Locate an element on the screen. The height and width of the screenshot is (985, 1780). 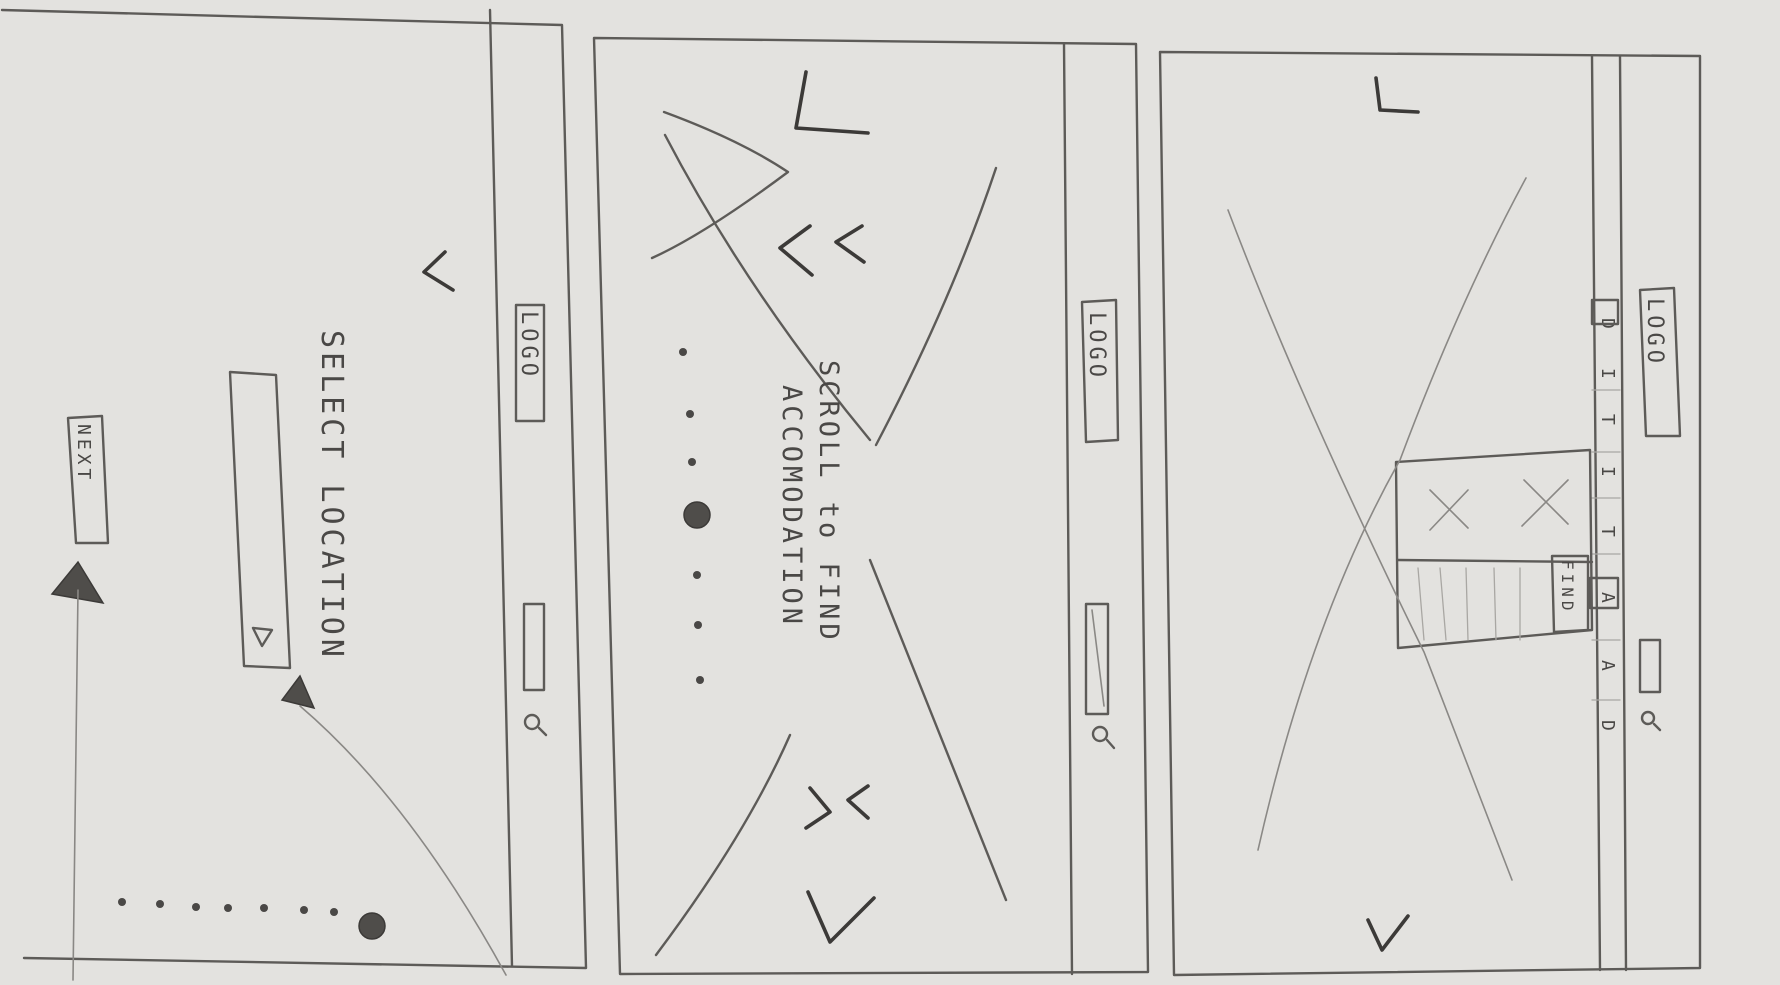
nav-tab-selected is located at coordinates (1604, 593).